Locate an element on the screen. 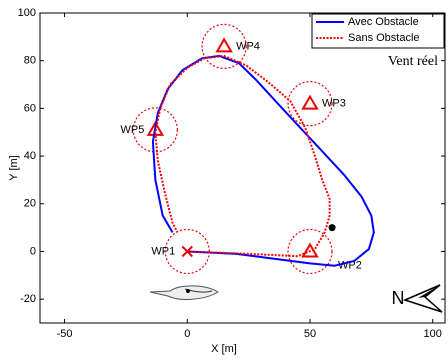  y-tick-label: 0 is located at coordinates (33, 251).